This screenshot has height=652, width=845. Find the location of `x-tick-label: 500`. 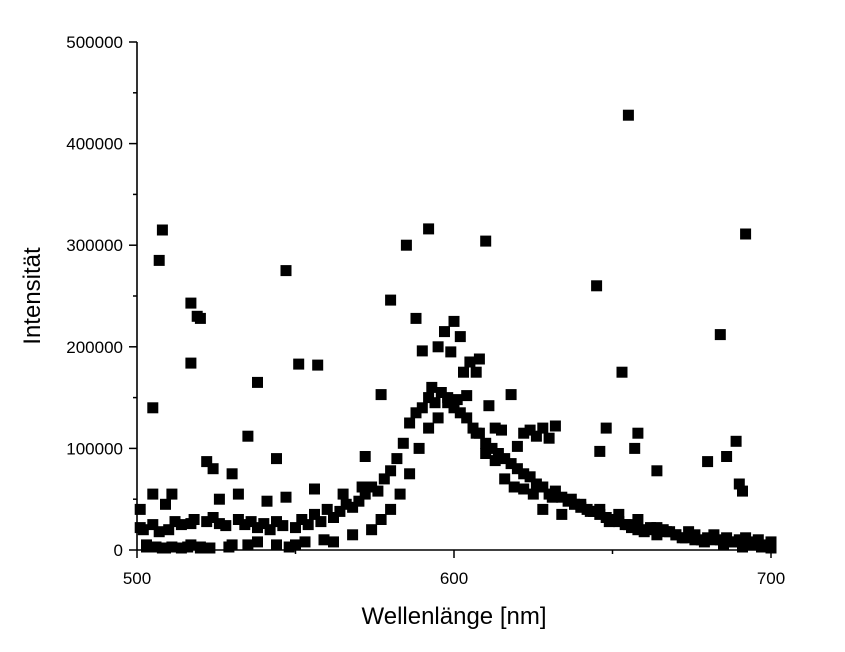

x-tick-label: 500 is located at coordinates (137, 578).